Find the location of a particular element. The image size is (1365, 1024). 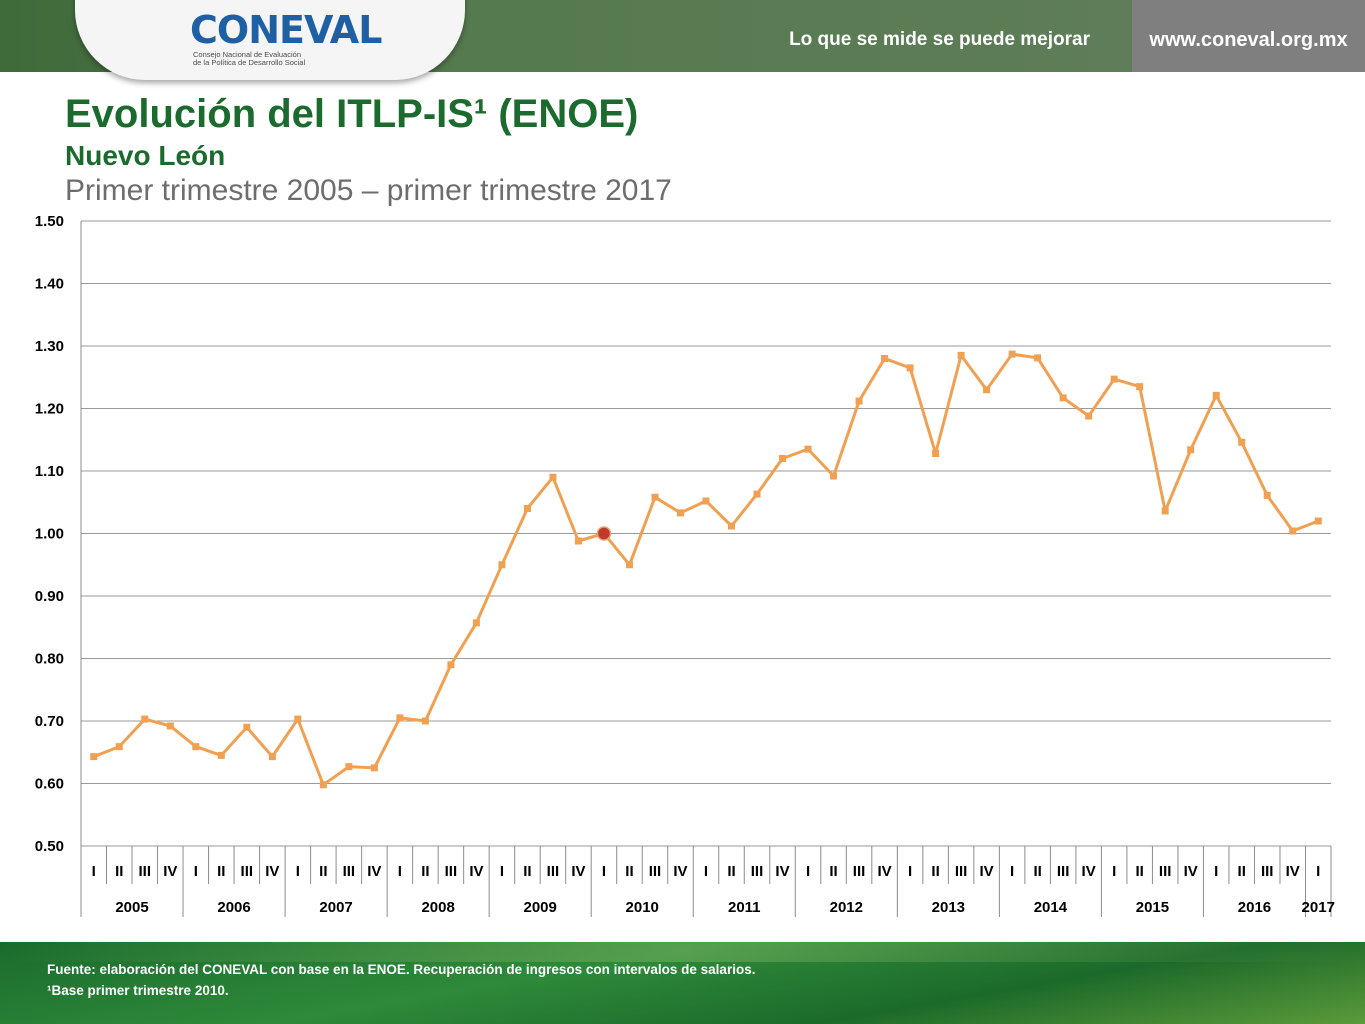

y-tick-label: 1.30 is located at coordinates (49, 346).